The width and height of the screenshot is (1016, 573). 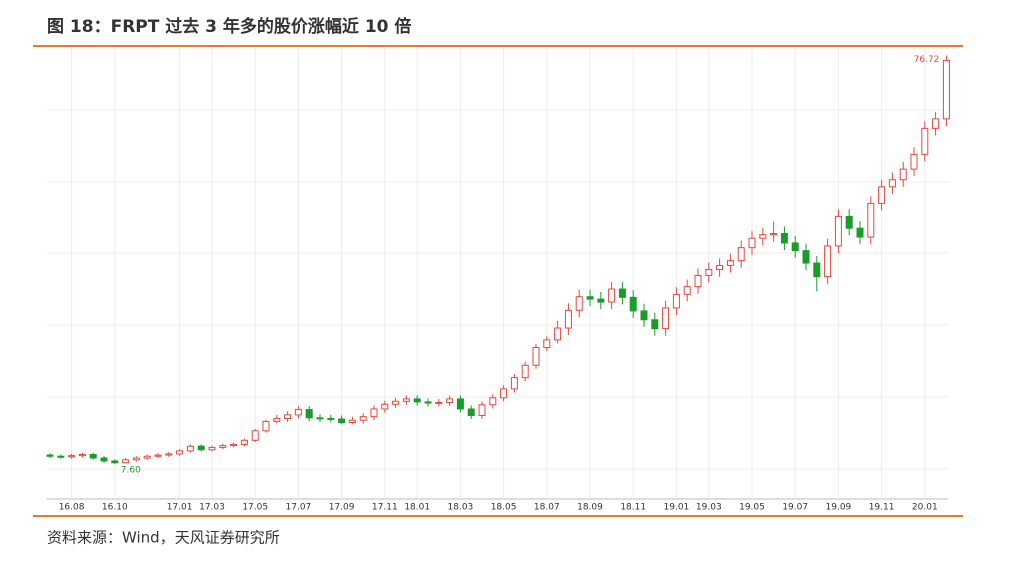 What do you see at coordinates (925, 508) in the screenshot?
I see `x-tick-label: 20.01` at bounding box center [925, 508].